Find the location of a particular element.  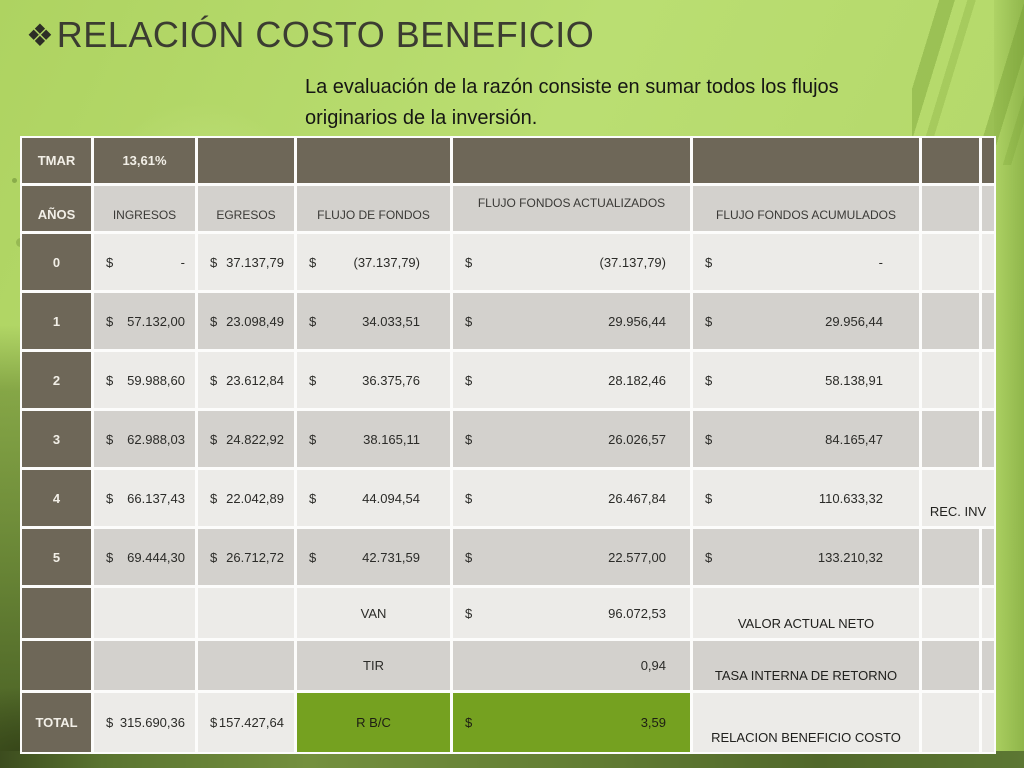

van-value-cell: $96.072,53 is located at coordinates (571, 613).